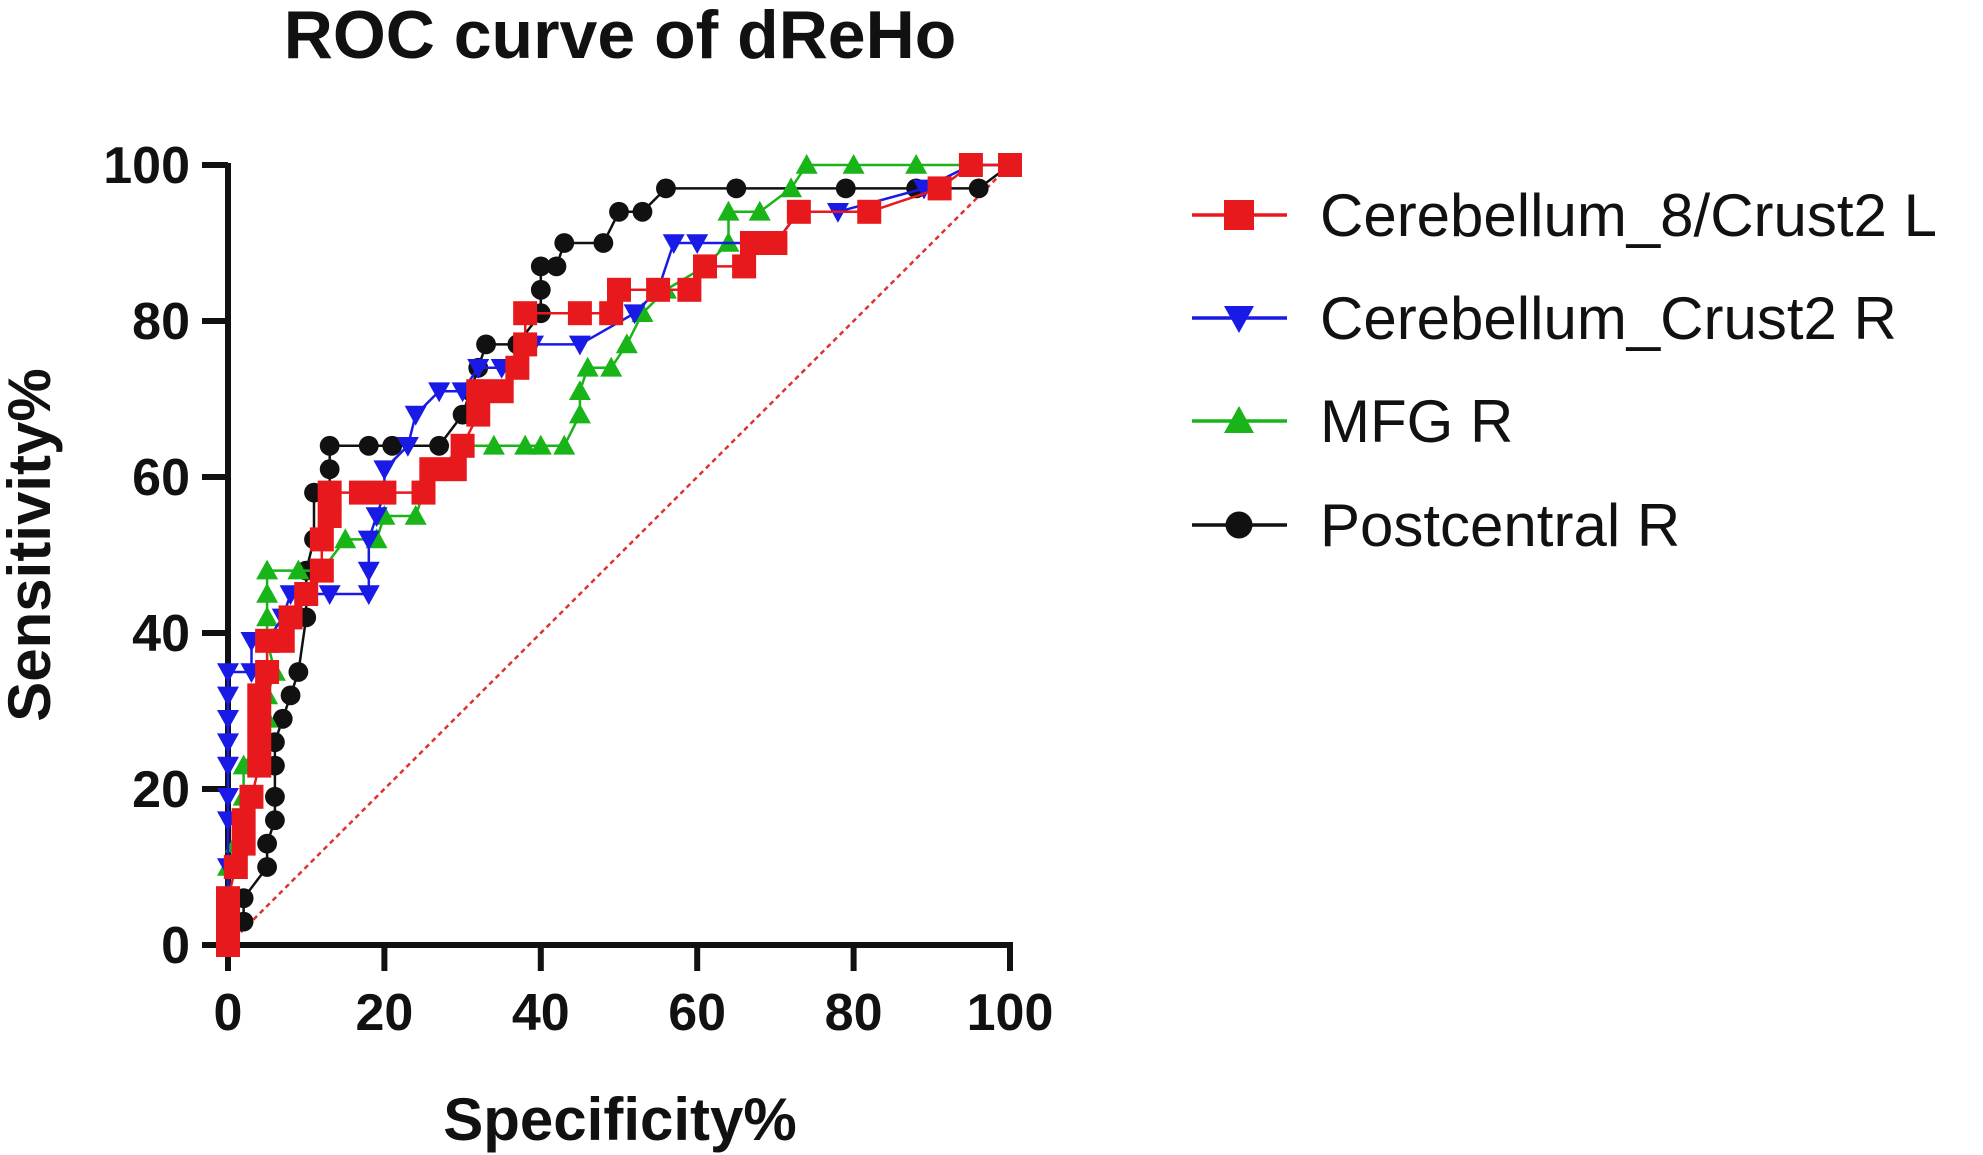 The width and height of the screenshot is (1983, 1155). I want to click on x-tick-label: 20, so click(384, 1013).